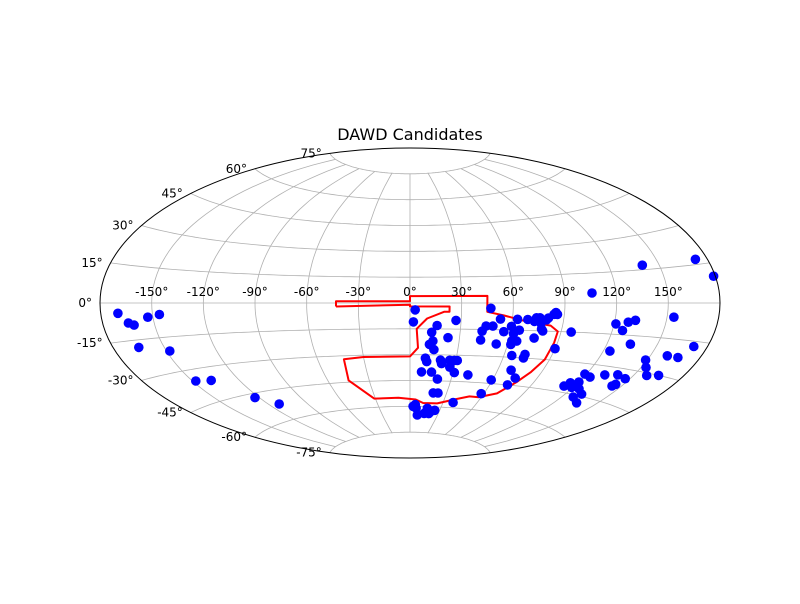 Image resolution: width=800 pixels, height=604 pixels. I want to click on y-tick-label: -75°, so click(309, 453).